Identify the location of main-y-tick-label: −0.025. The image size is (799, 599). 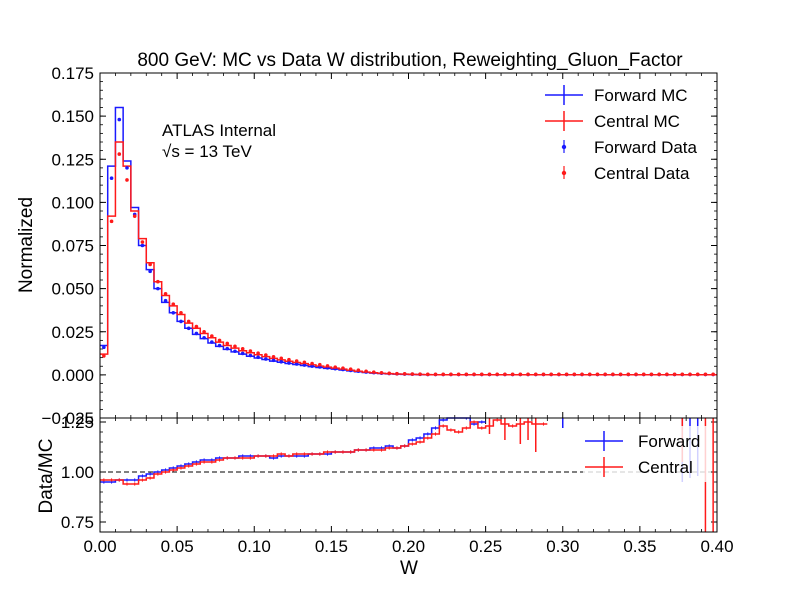
(68, 418).